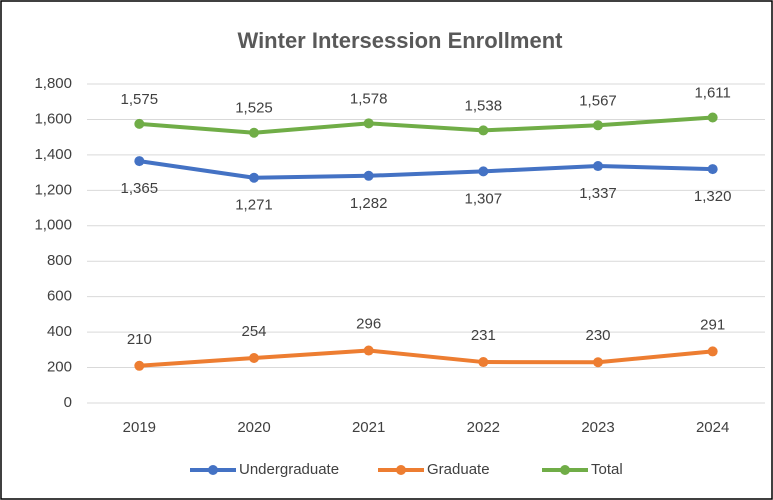  I want to click on data-label: 1,611, so click(712, 92).